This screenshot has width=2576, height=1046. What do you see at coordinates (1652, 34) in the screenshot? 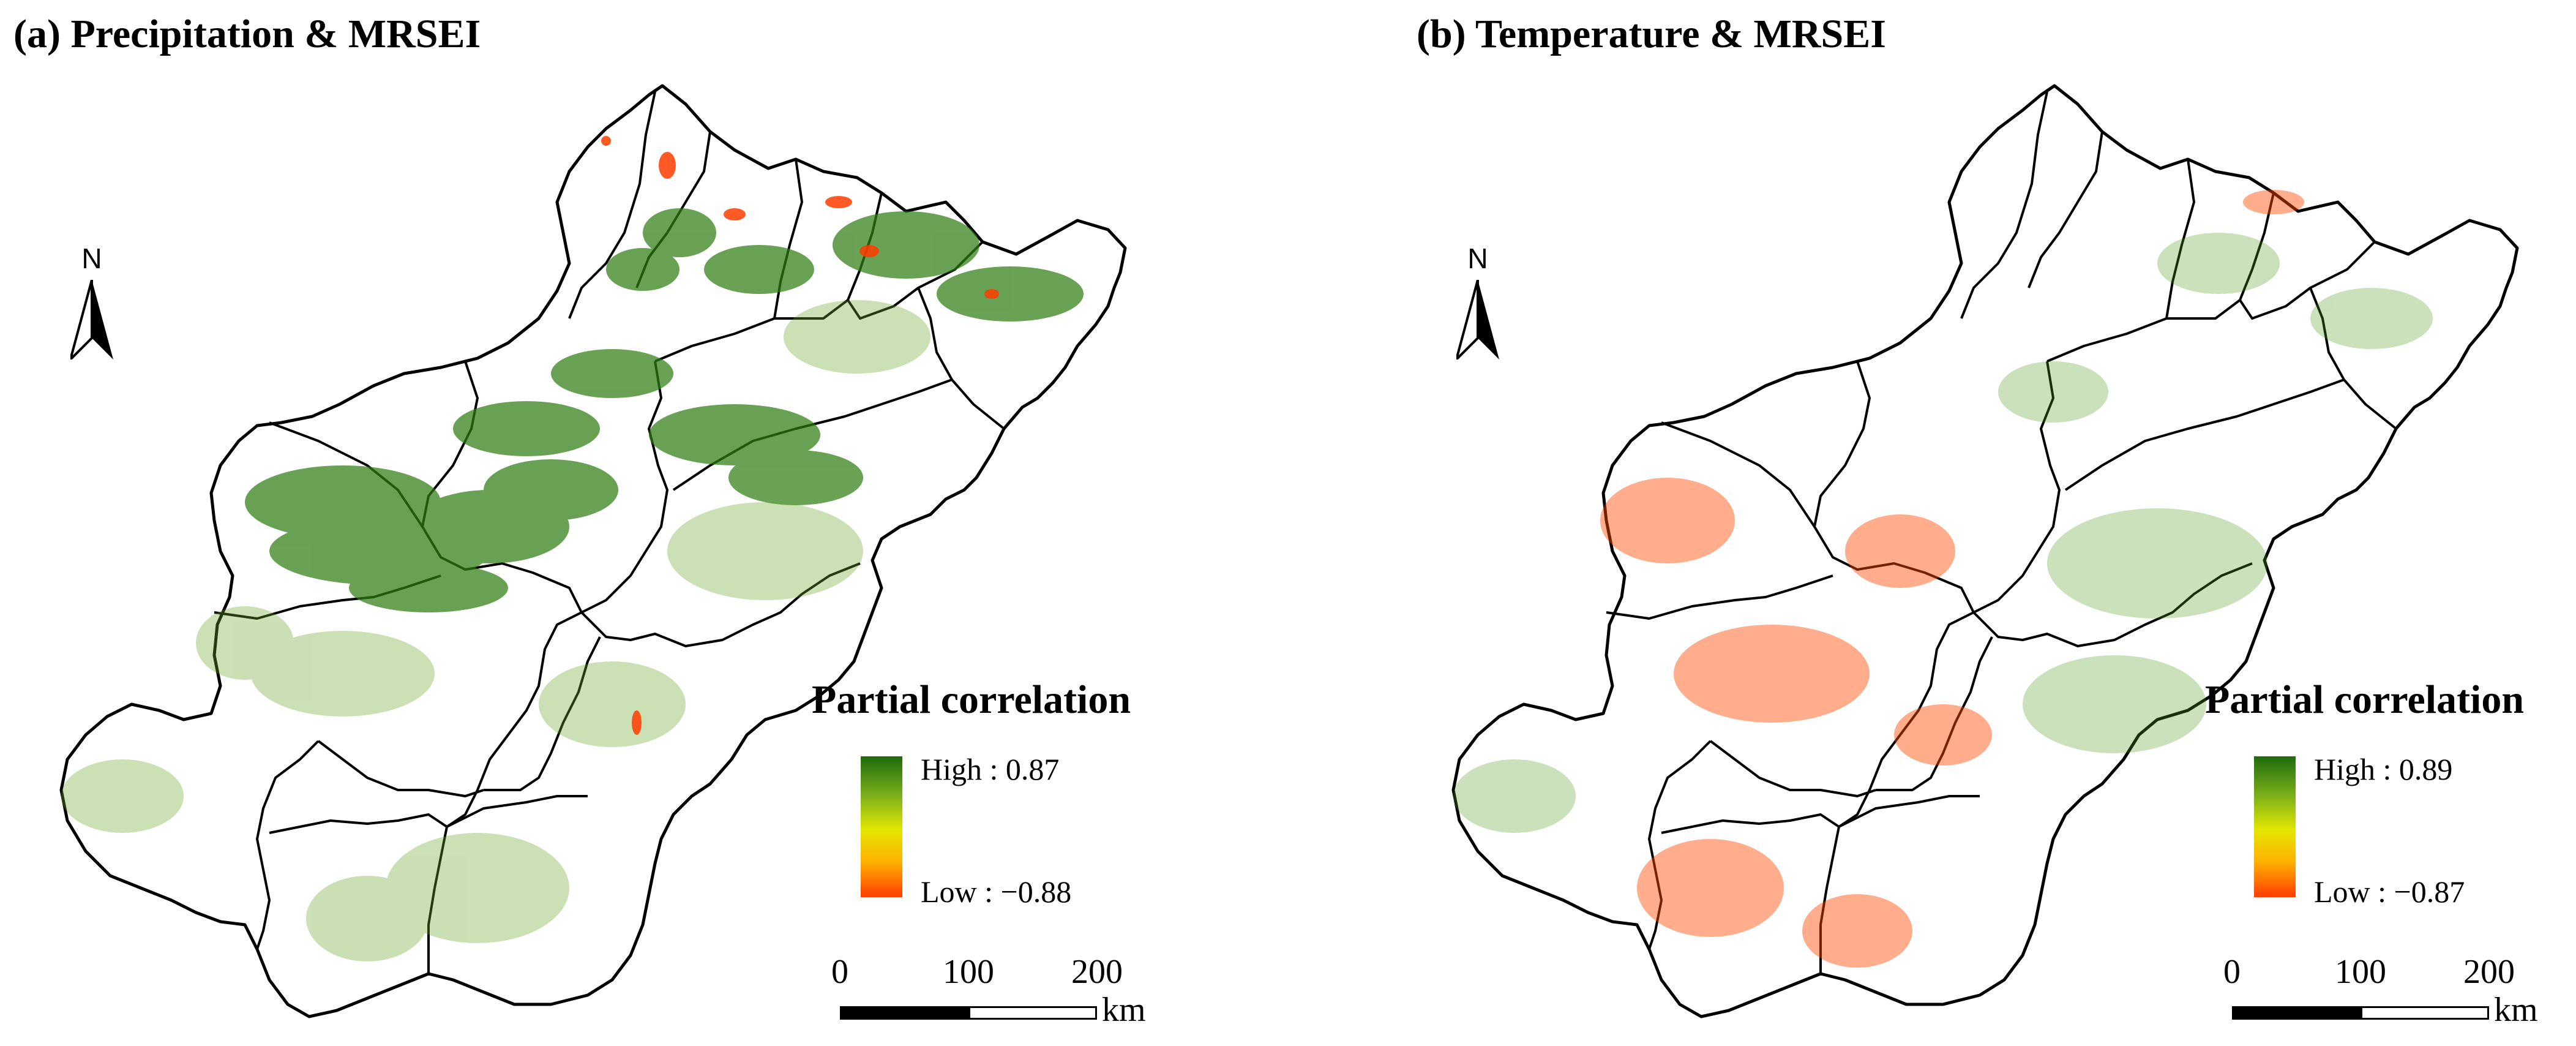
I see `panel-b-title: (b) Temperature & MRSEI` at bounding box center [1652, 34].